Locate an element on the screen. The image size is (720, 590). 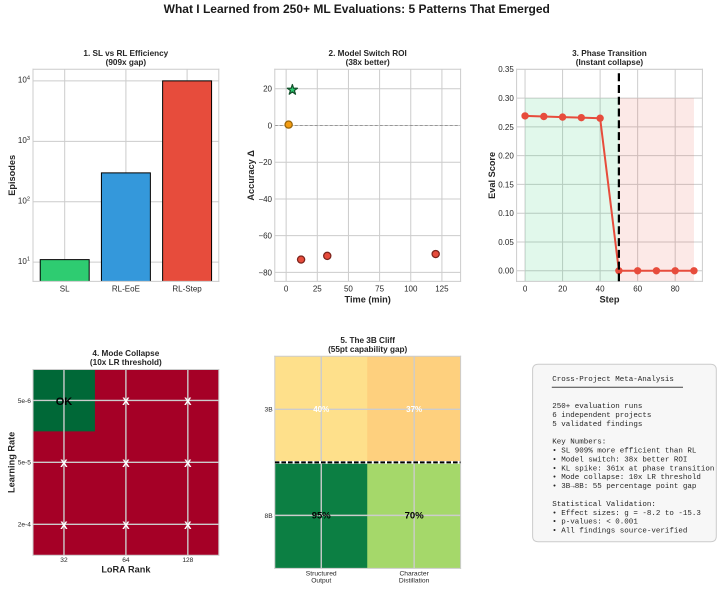
svg-text: (10x LR threshold) is located at coordinates (126, 362).